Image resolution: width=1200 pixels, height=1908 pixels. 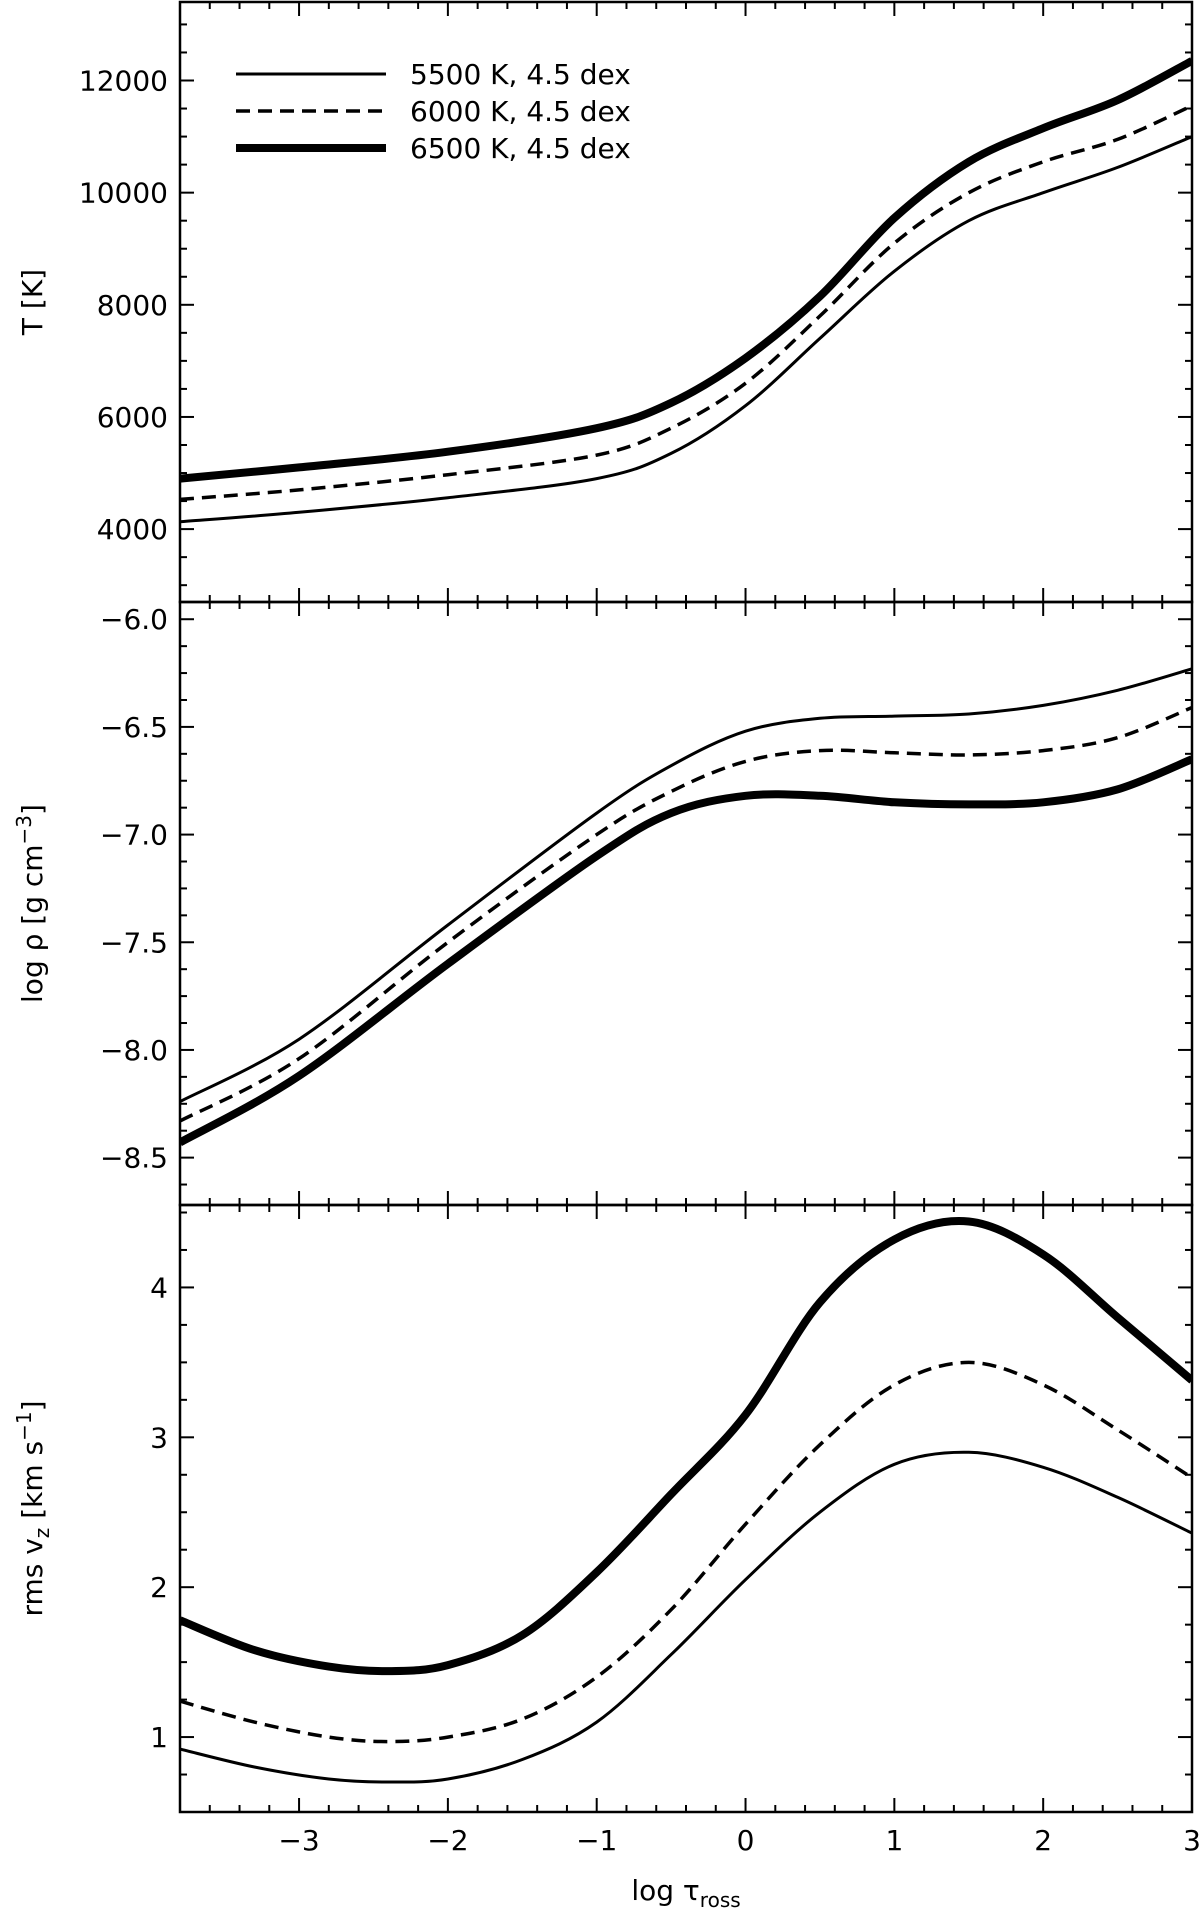 I want to click on y-axis-label: T [K], so click(x=32, y=302).